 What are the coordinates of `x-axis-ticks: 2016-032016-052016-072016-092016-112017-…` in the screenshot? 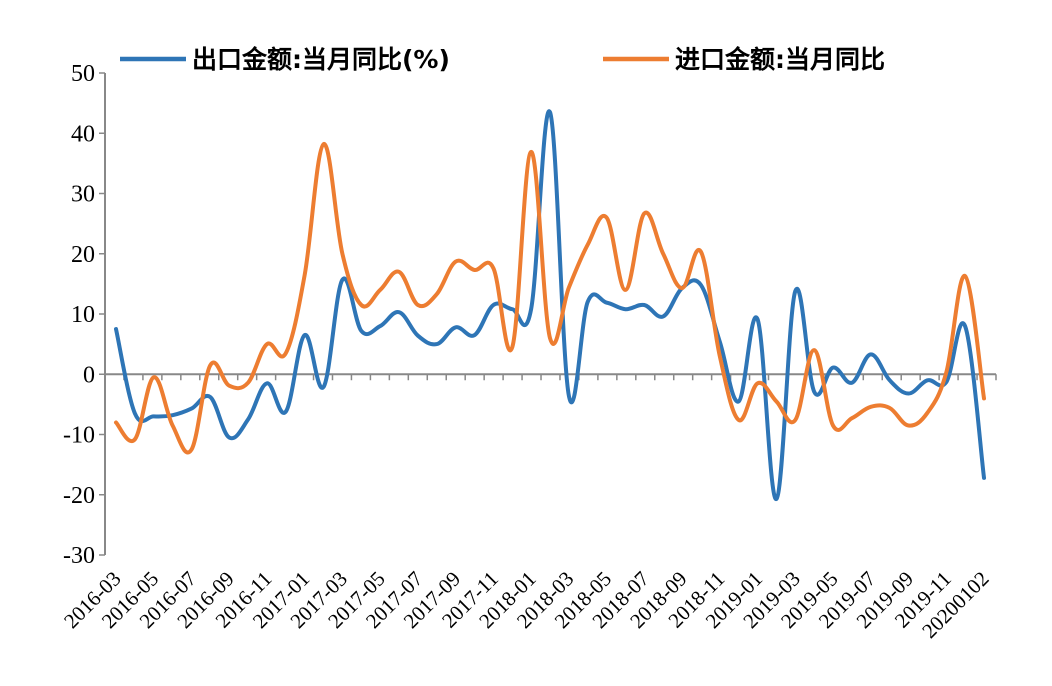 It's located at (526, 605).